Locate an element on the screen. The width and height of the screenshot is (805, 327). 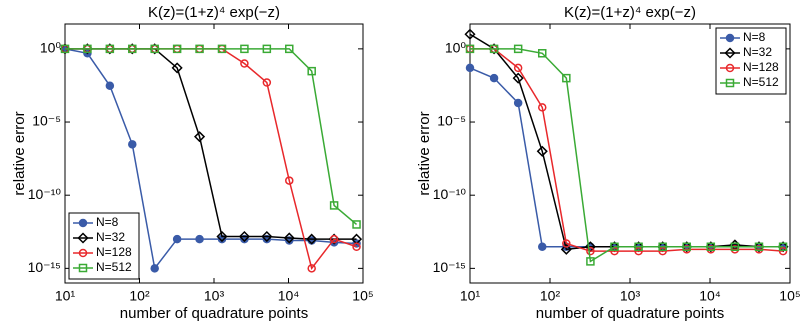
legend-label: N=8 is located at coordinates (107, 222).